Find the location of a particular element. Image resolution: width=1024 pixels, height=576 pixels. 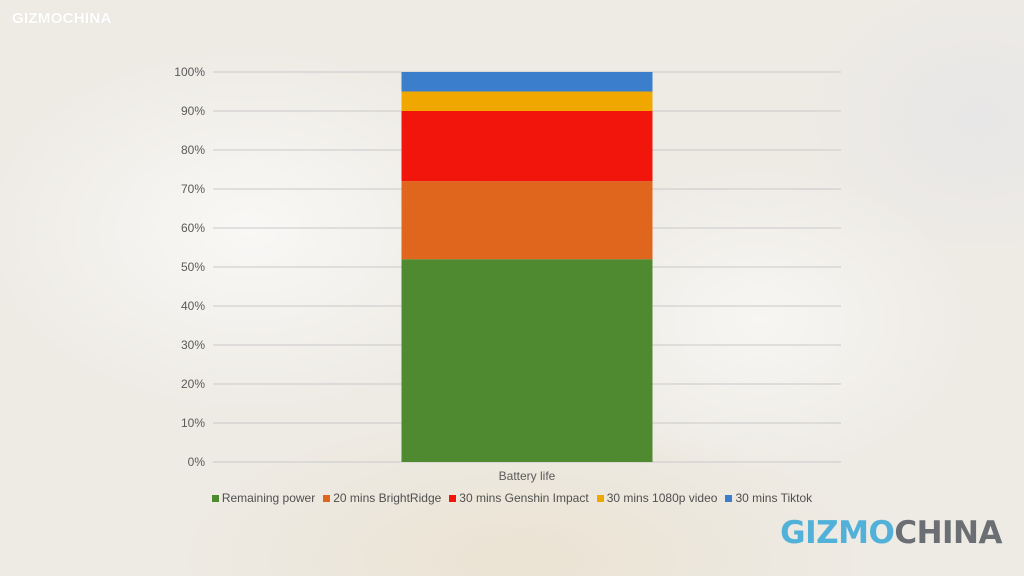

legend-item: Remaining power is located at coordinates (263, 498).